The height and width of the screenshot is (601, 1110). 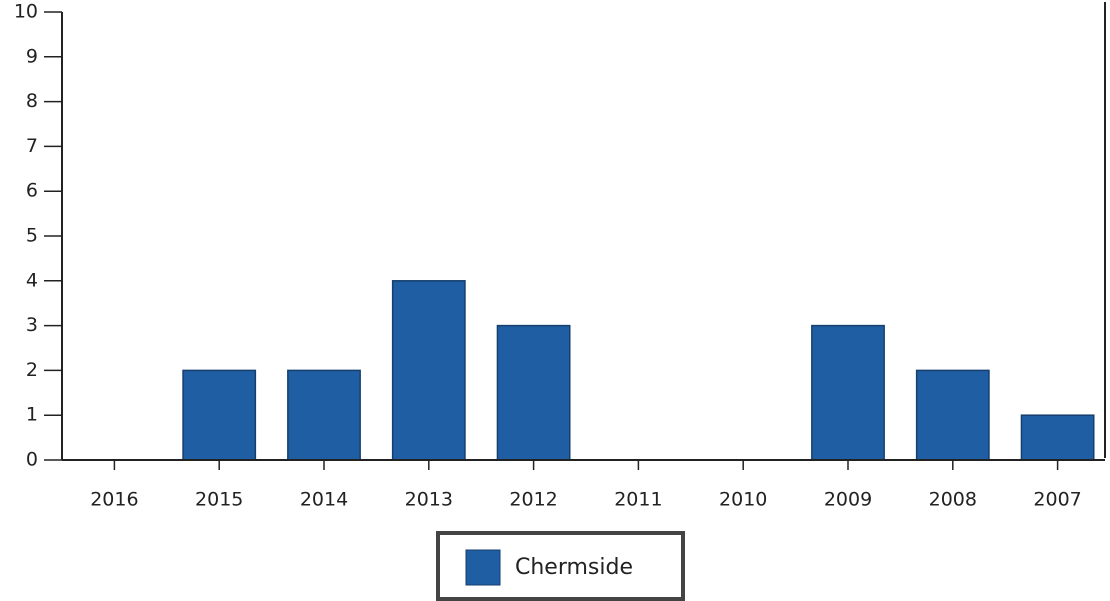 What do you see at coordinates (32, 101) in the screenshot?
I see `y-tick-label: 8` at bounding box center [32, 101].